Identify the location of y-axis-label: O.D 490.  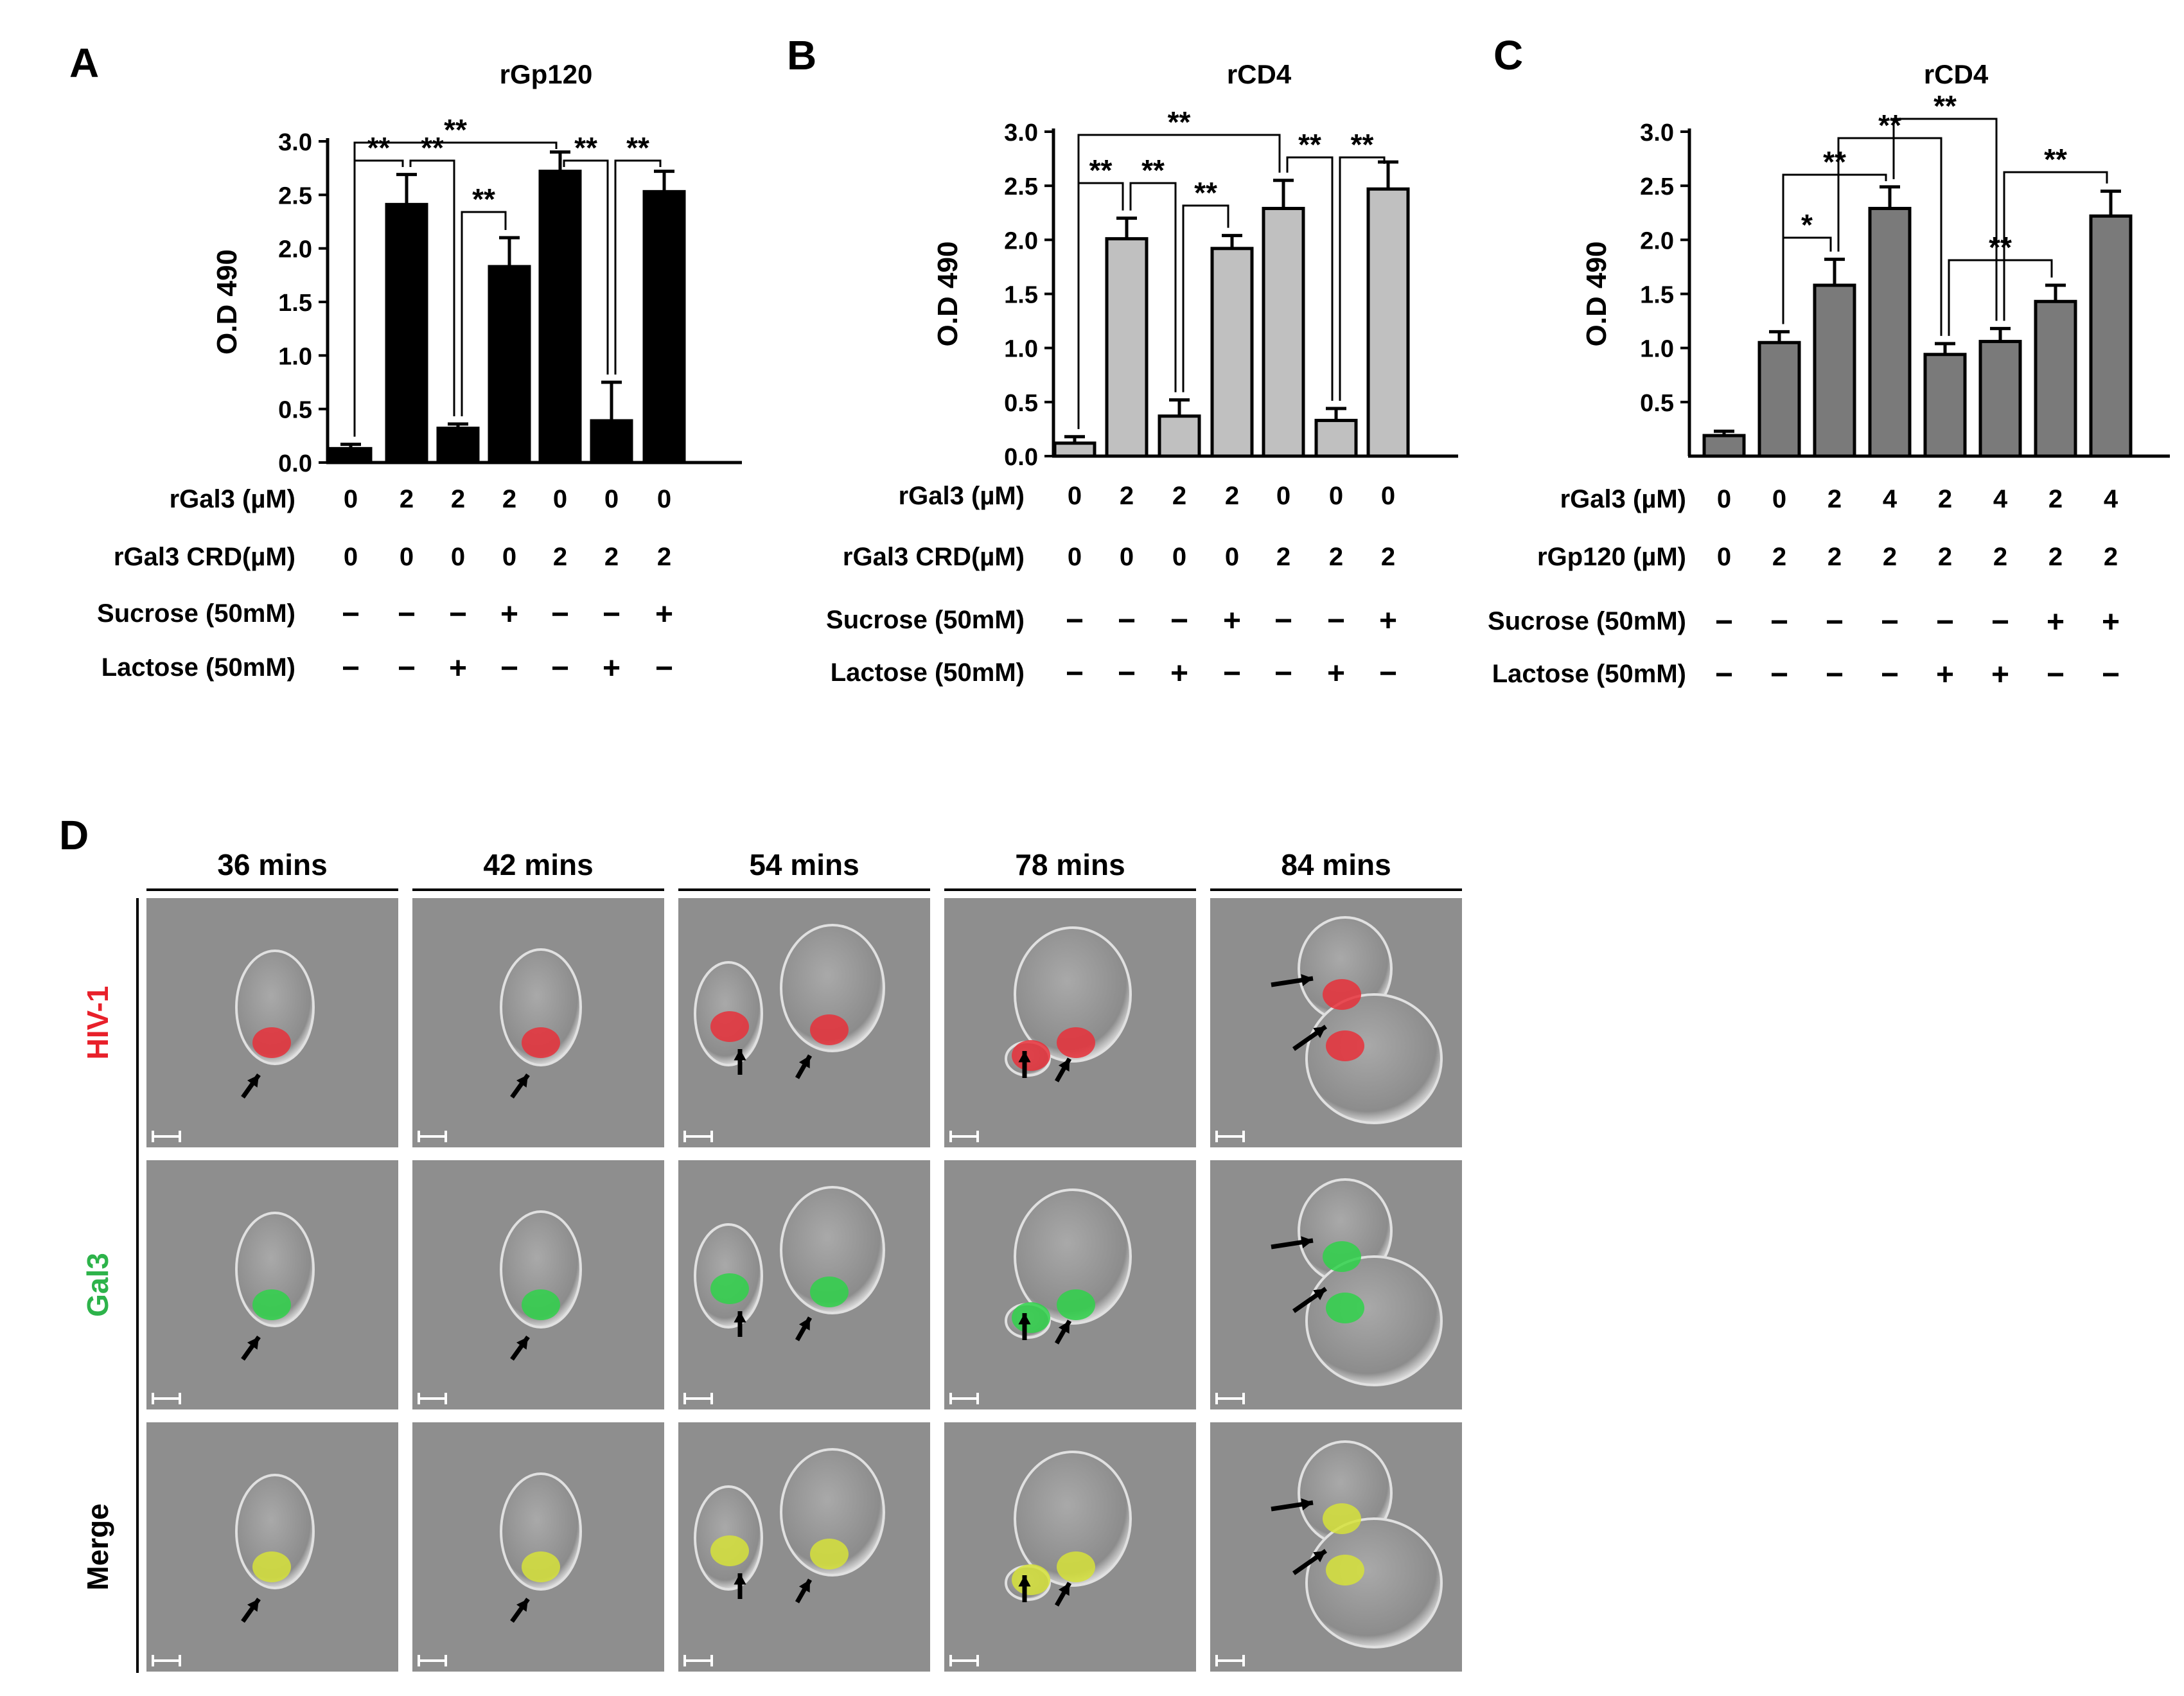
(1596, 294).